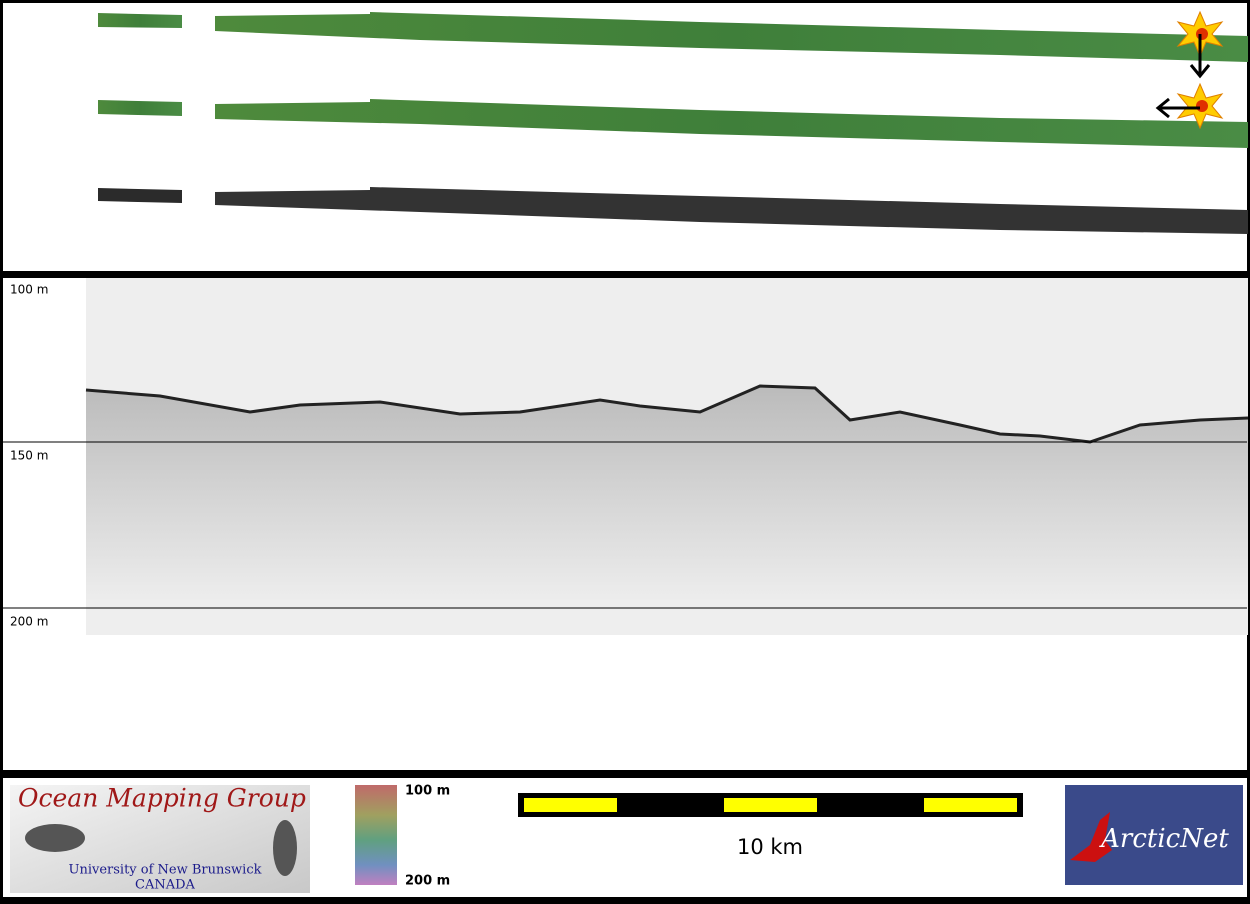 The image size is (1250, 904). Describe the element at coordinates (165, 885) in the screenshot. I see `logo-country: CANADA` at that location.